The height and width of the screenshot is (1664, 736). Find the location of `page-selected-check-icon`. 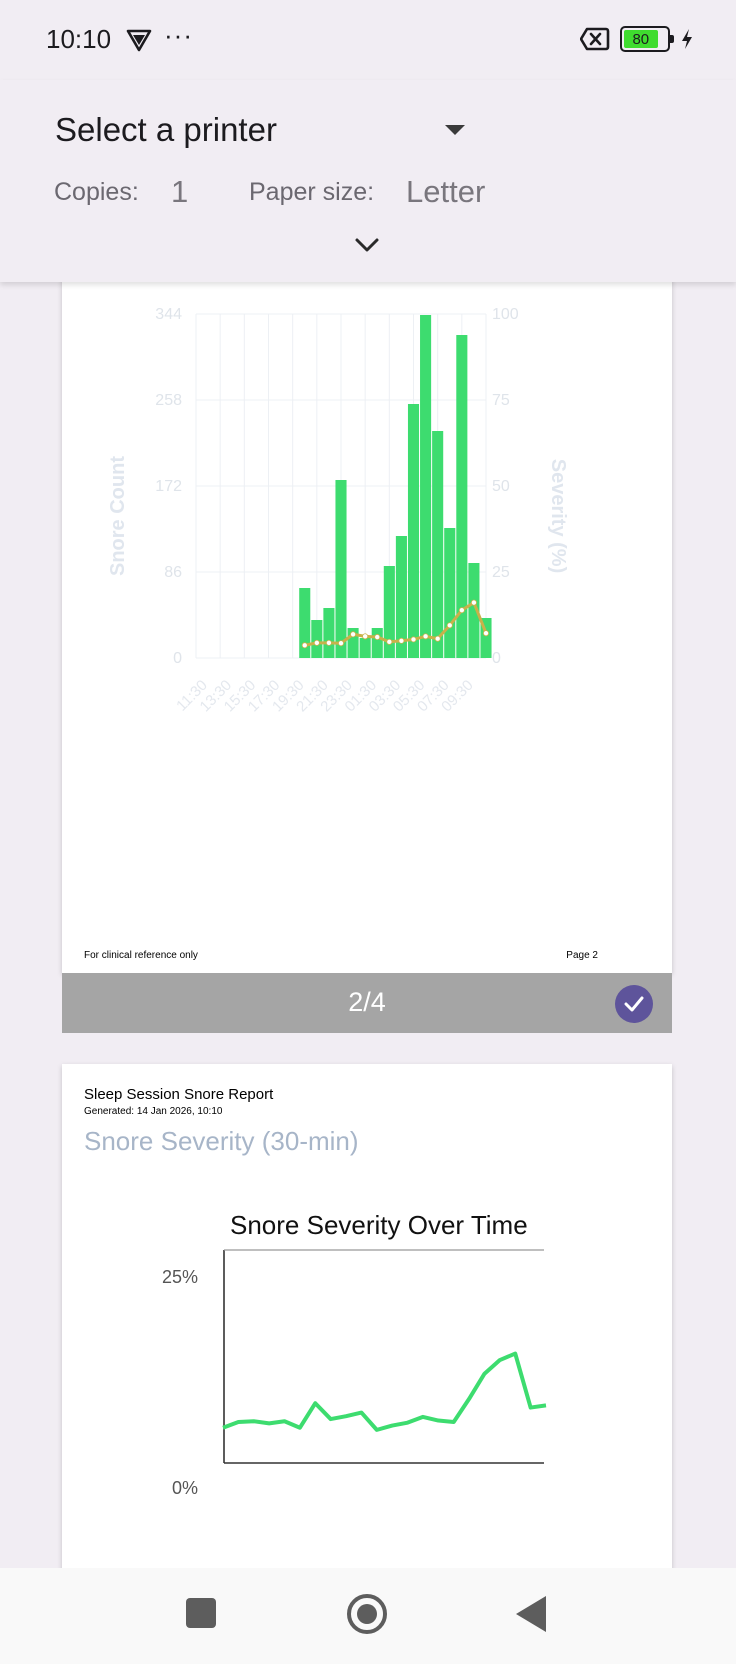

page-selected-check-icon is located at coordinates (634, 1004).